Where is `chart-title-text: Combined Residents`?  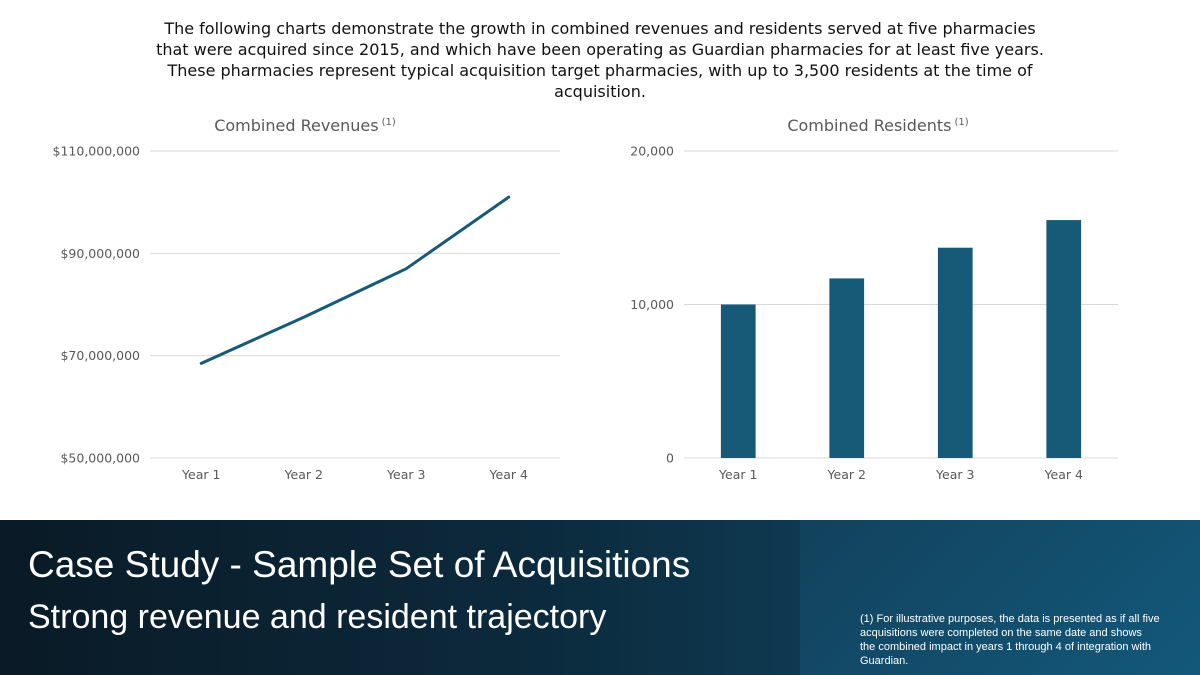
chart-title-text: Combined Residents is located at coordinates (869, 125).